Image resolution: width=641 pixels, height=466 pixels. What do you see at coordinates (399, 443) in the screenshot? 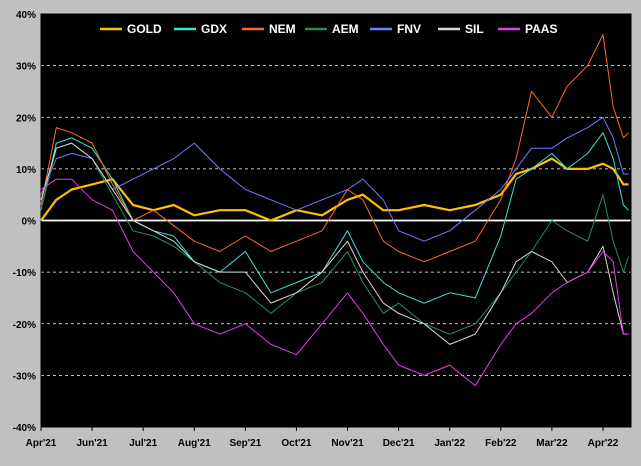
I see `x-tick-label: Dec'21` at bounding box center [399, 443].